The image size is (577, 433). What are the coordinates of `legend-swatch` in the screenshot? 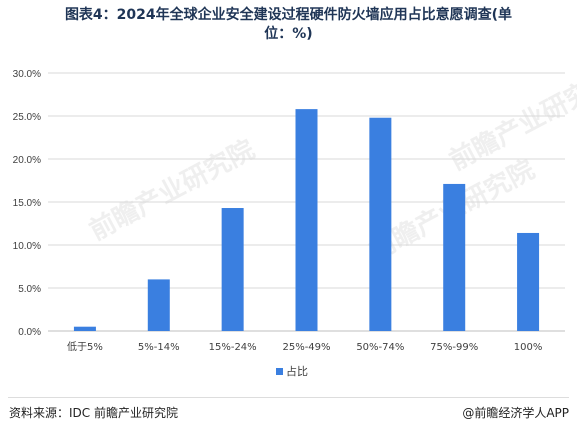 It's located at (279, 371).